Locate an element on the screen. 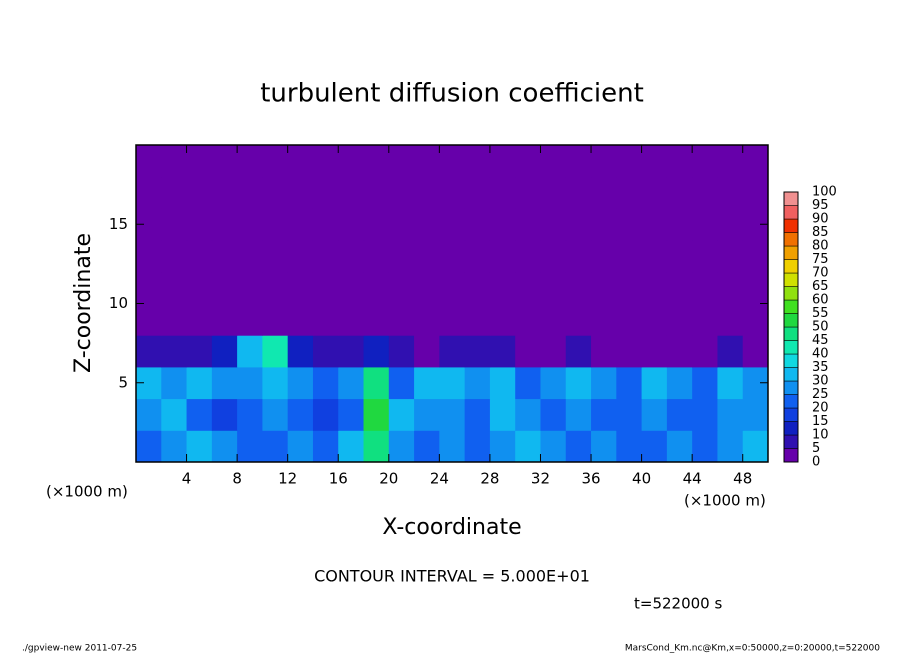 This screenshot has width=904, height=654. x-tick-label: 12 is located at coordinates (287, 479).